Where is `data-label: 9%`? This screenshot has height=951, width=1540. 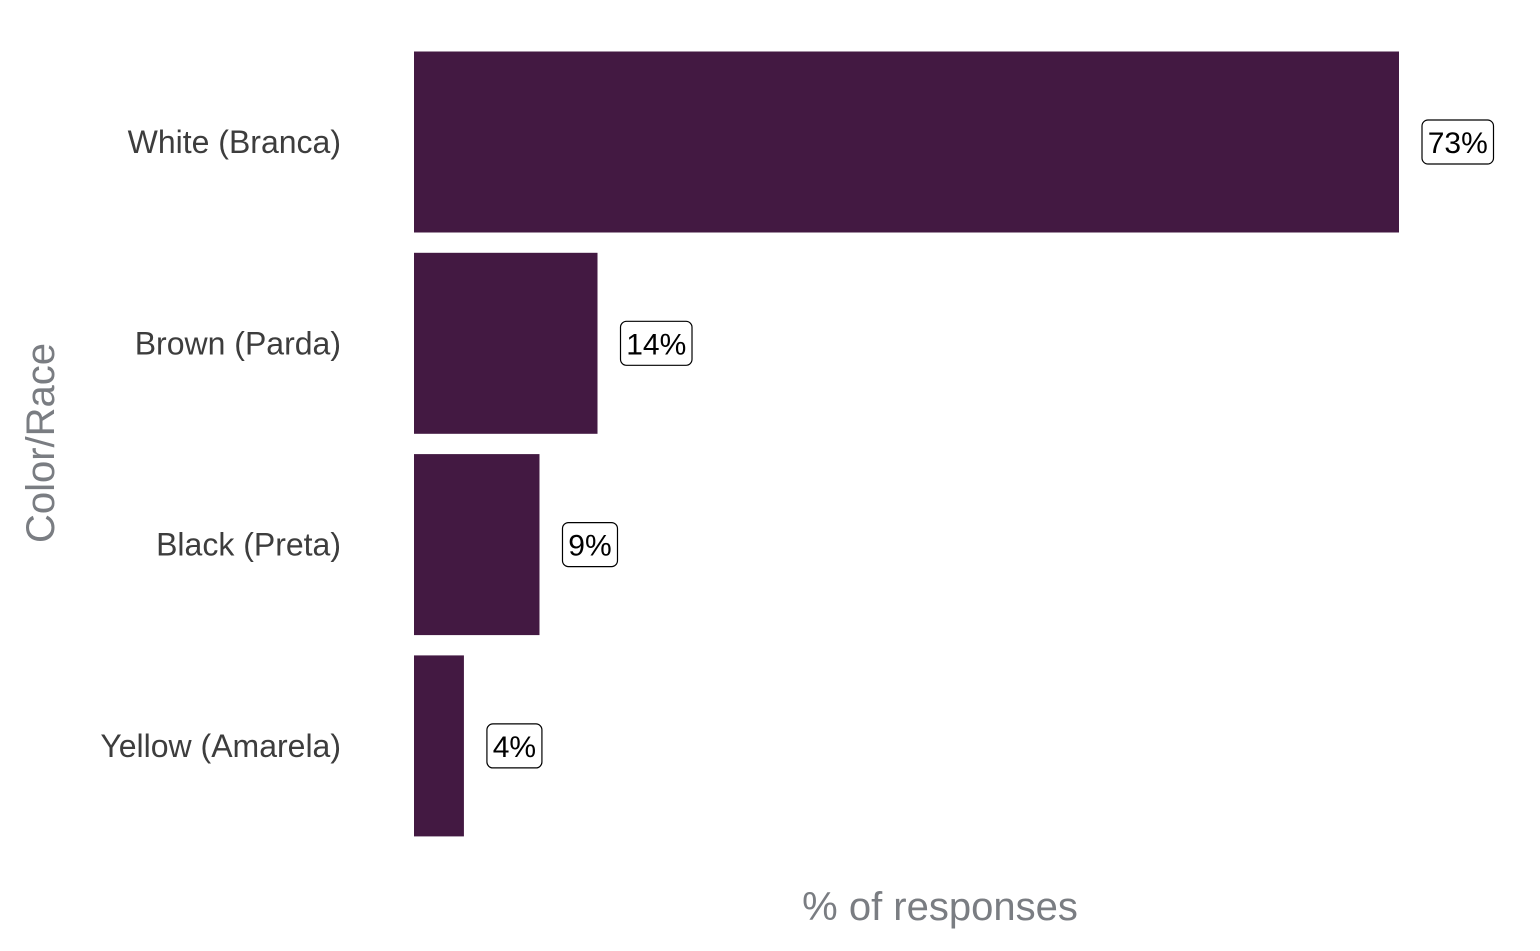
data-label: 9% is located at coordinates (589, 546).